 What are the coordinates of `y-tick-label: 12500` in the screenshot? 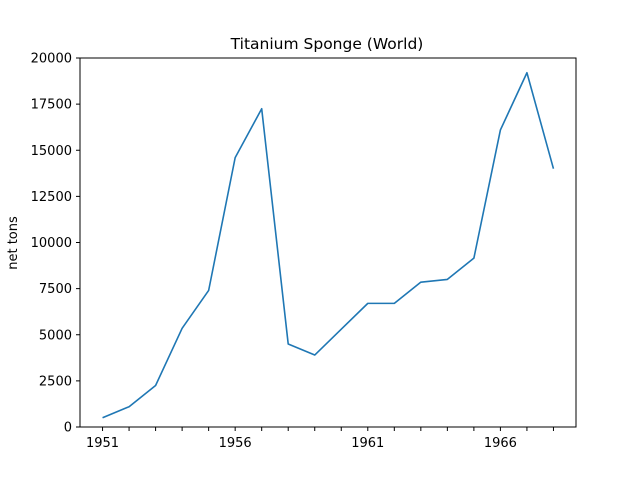 It's located at (51, 197).